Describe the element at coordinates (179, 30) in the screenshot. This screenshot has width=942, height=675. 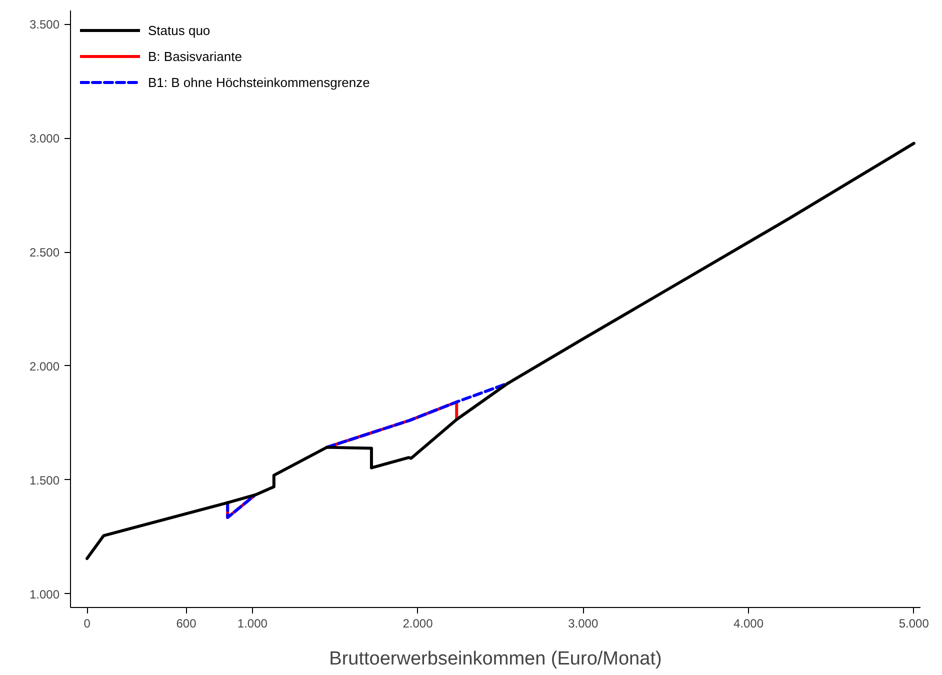
I see `legend-label: Status quo` at that location.